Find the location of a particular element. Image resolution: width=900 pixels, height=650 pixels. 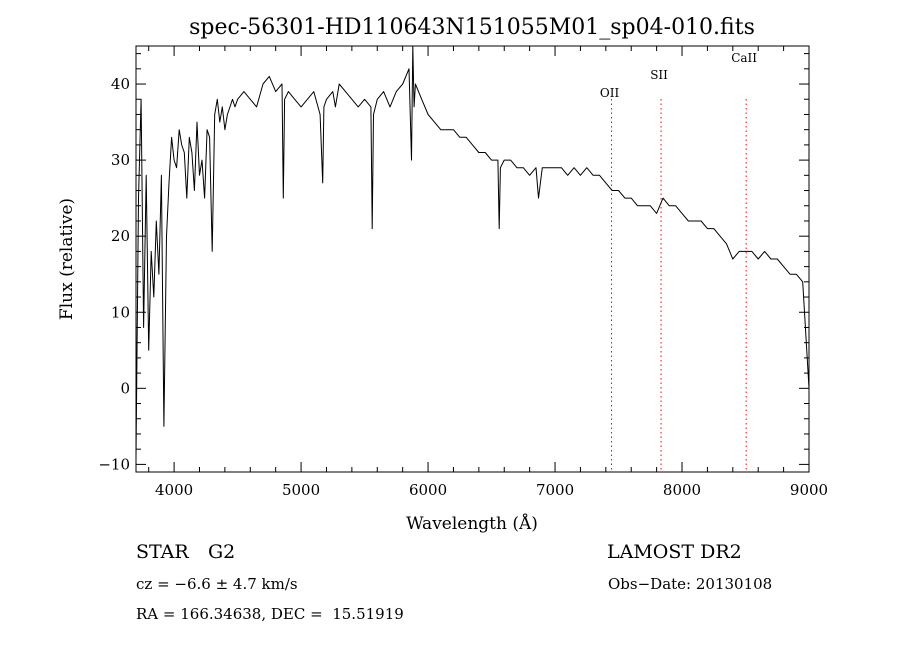

x-tick-label: 4000 is located at coordinates (174, 490).